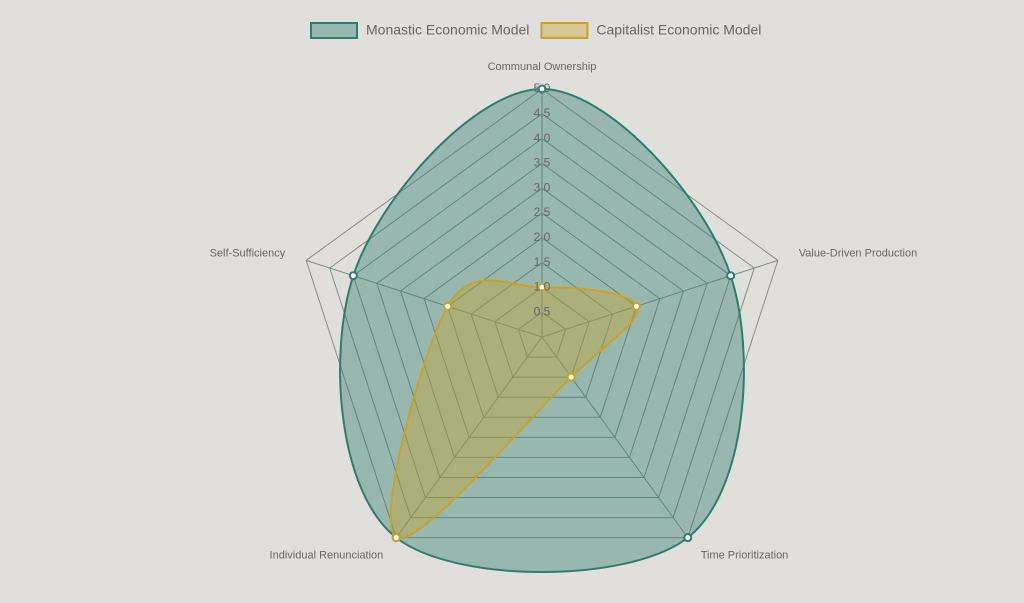 Image resolution: width=1024 pixels, height=603 pixels. I want to click on tick-label: 3.5, so click(542, 163).